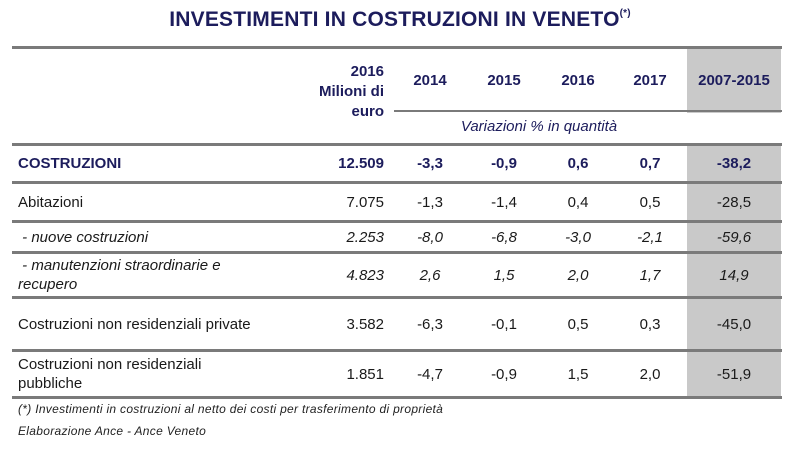  I want to click on variation-cell-2007-2015: -59,6, so click(734, 237).